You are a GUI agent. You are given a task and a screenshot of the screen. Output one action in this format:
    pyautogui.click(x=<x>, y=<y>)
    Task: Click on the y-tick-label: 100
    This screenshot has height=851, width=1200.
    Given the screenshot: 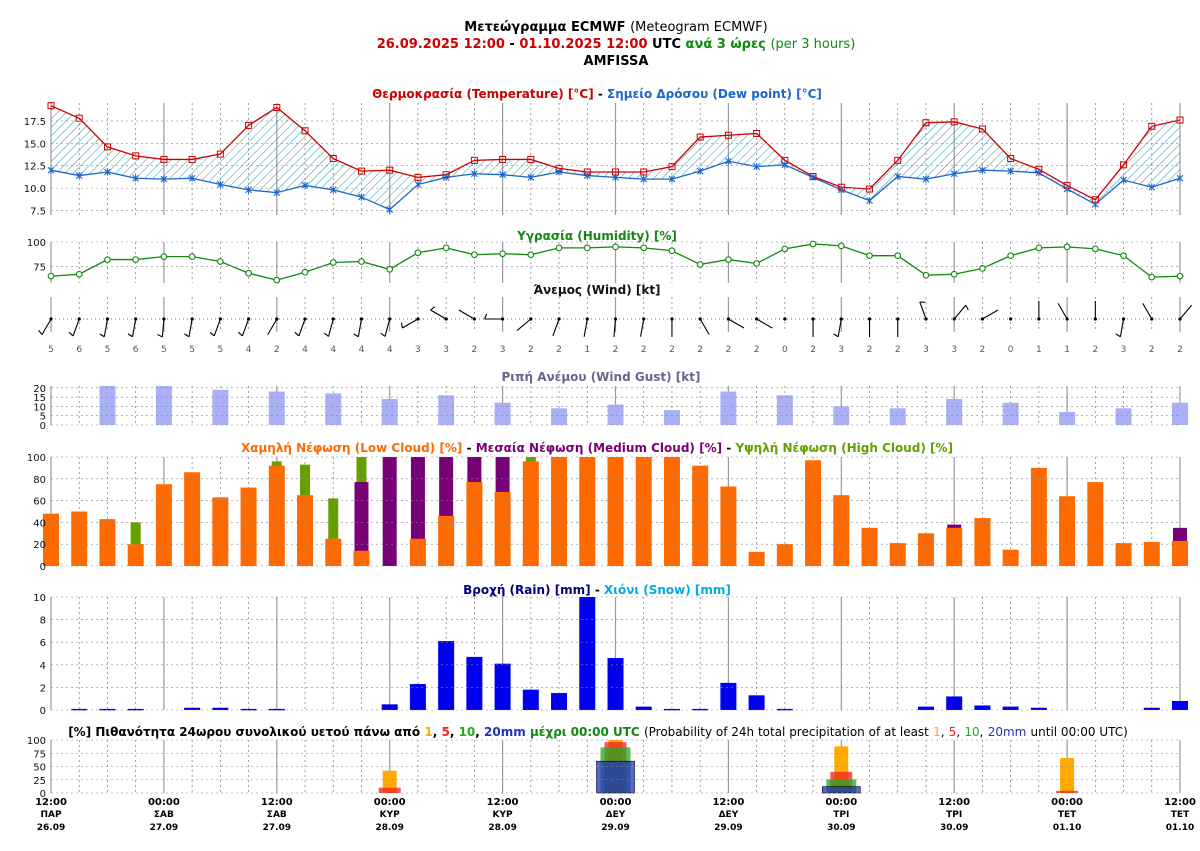 What is the action you would take?
    pyautogui.click(x=36, y=741)
    